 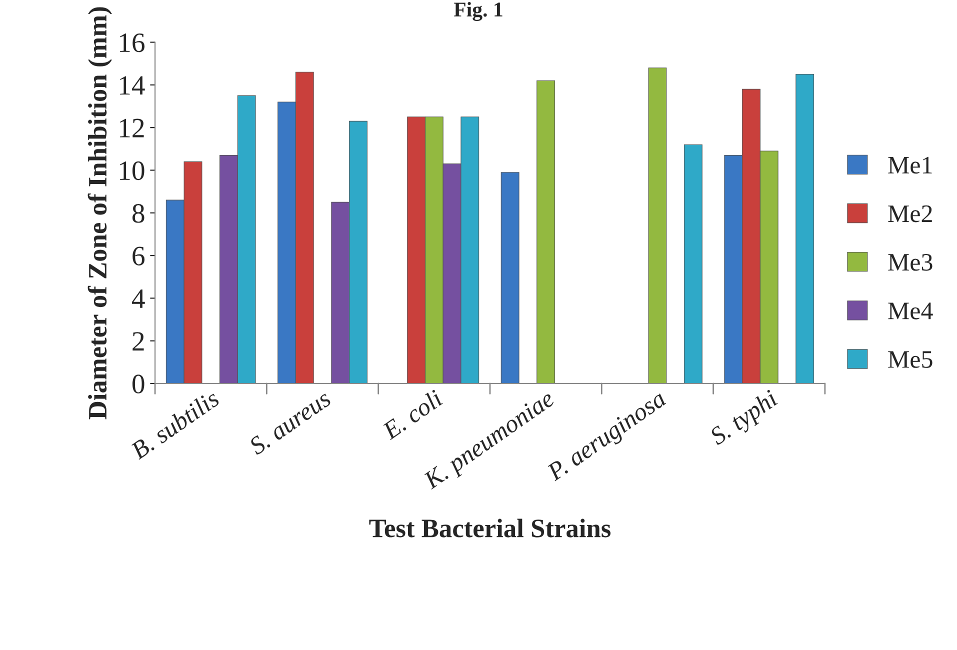 What do you see at coordinates (138, 213) in the screenshot?
I see `y-tick-label: 8` at bounding box center [138, 213].